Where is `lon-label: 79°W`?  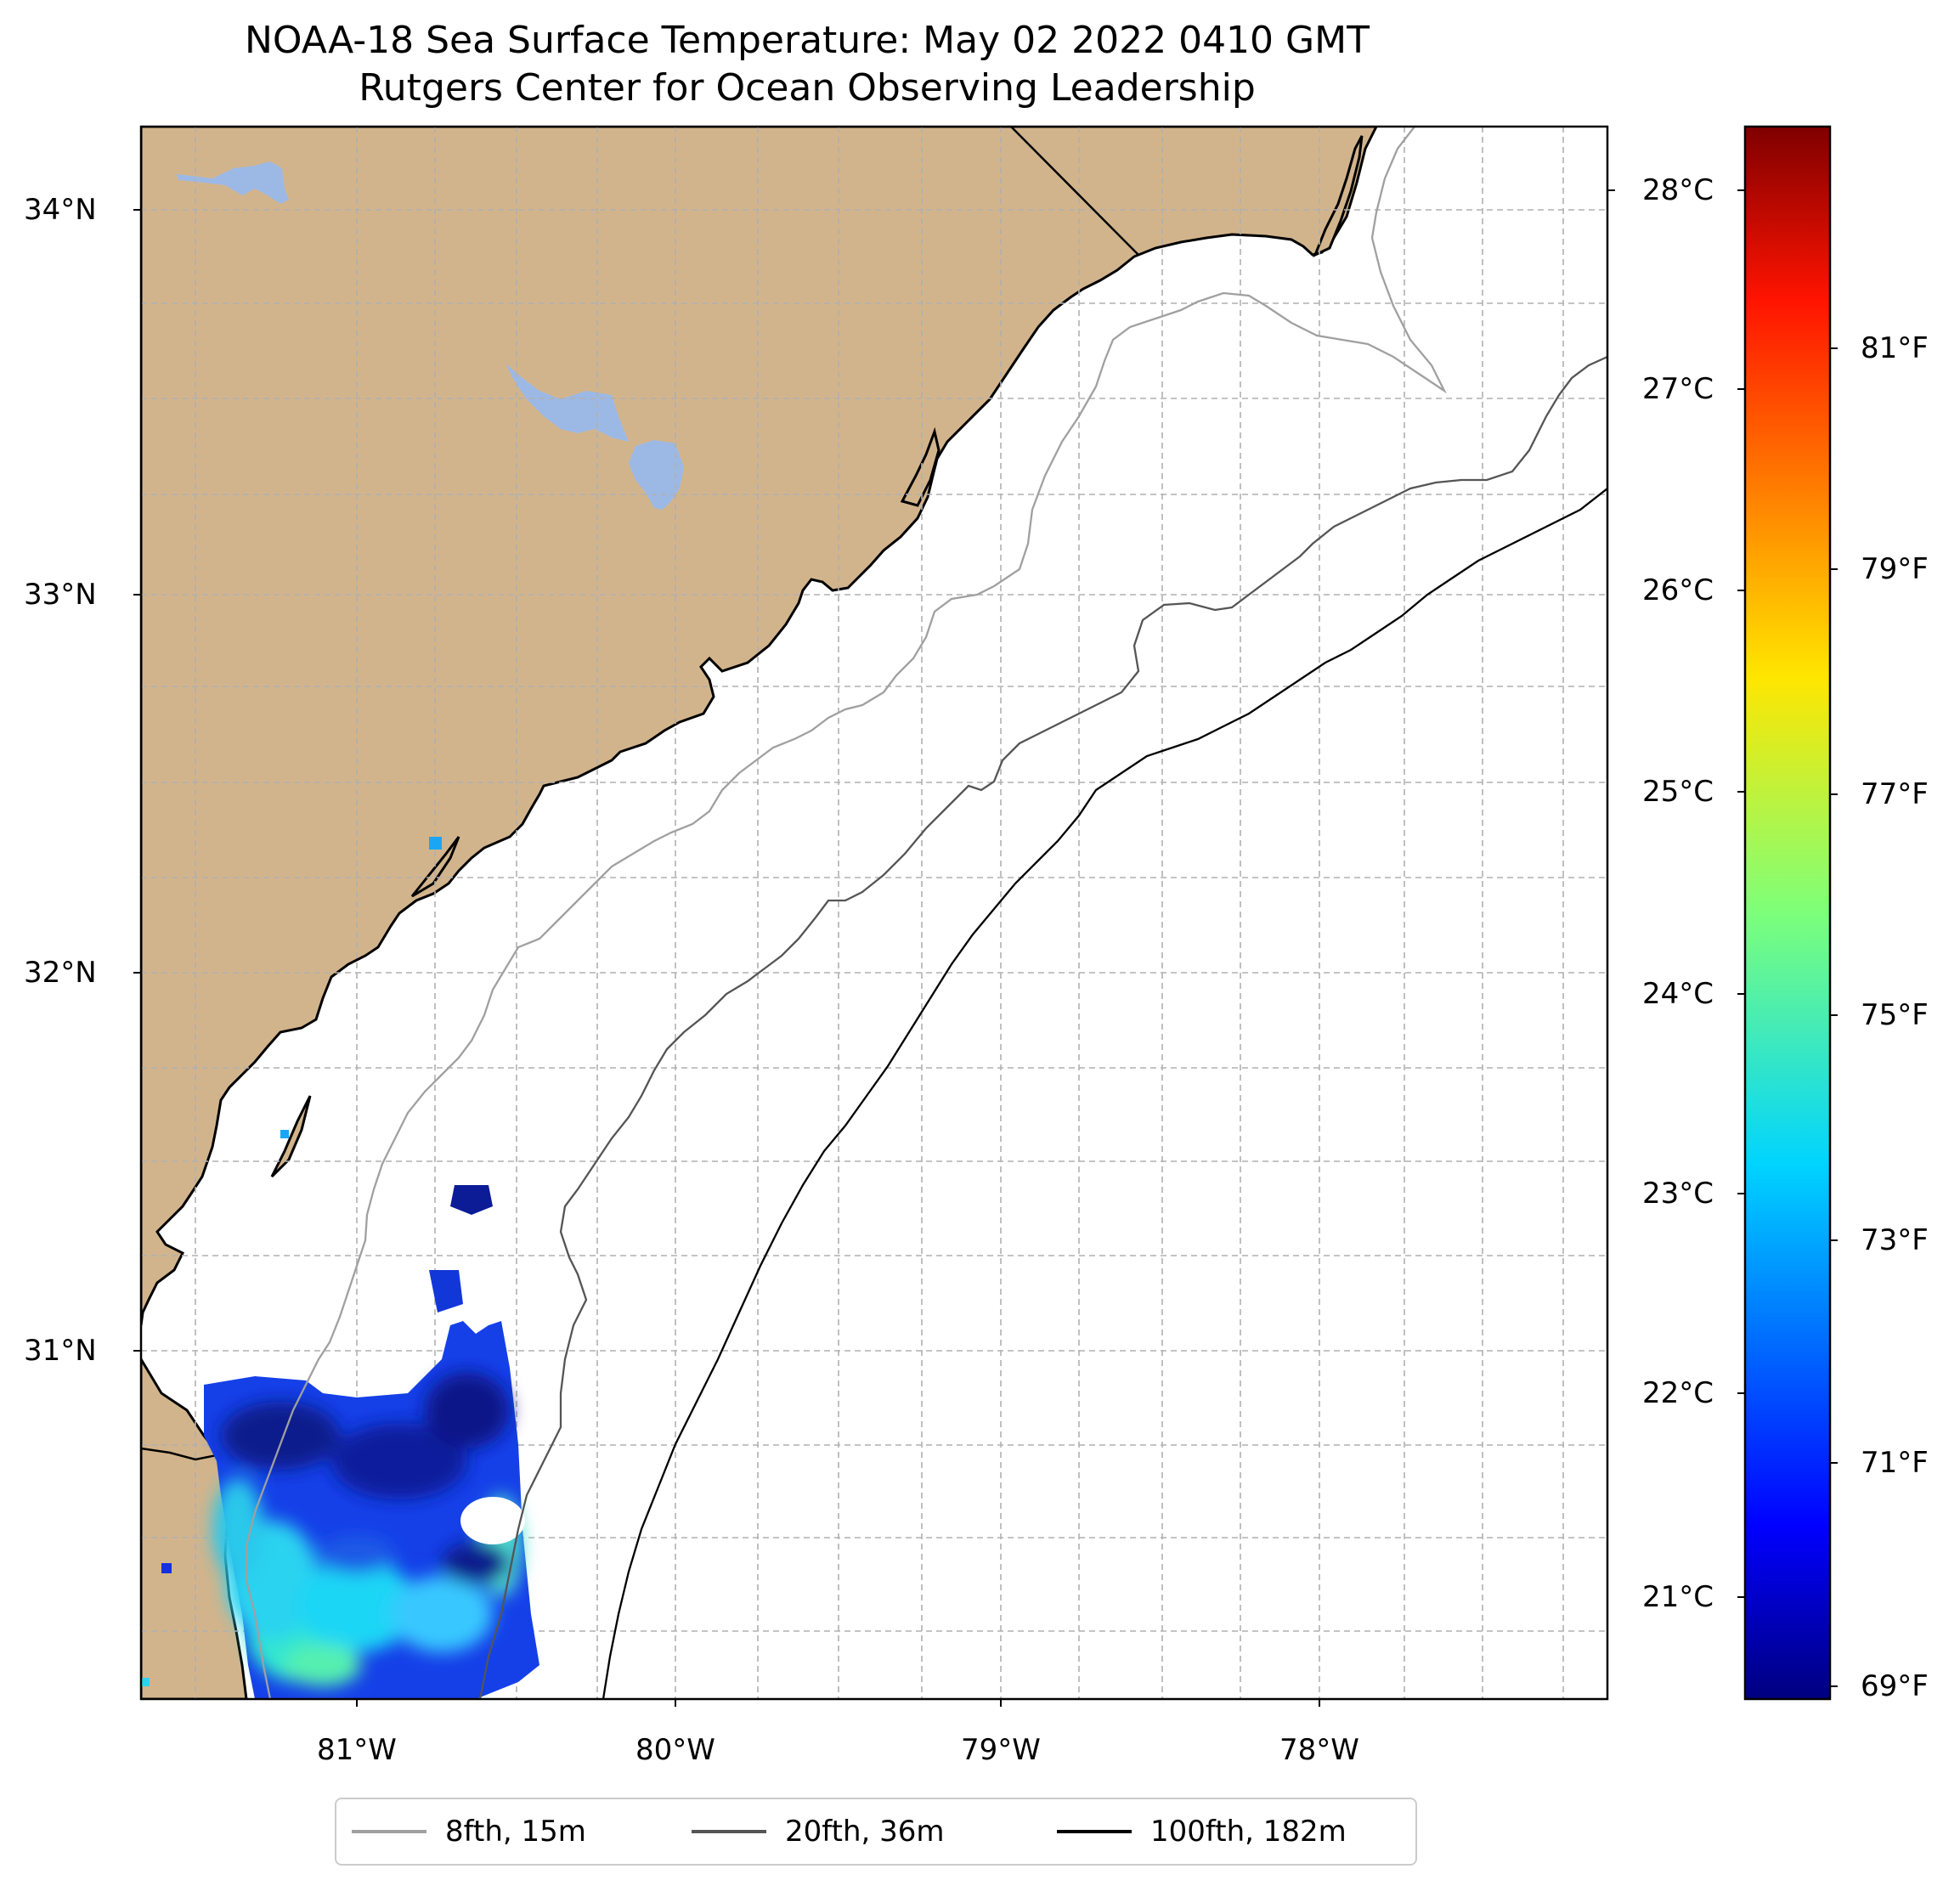 lon-label: 79°W is located at coordinates (1001, 1750).